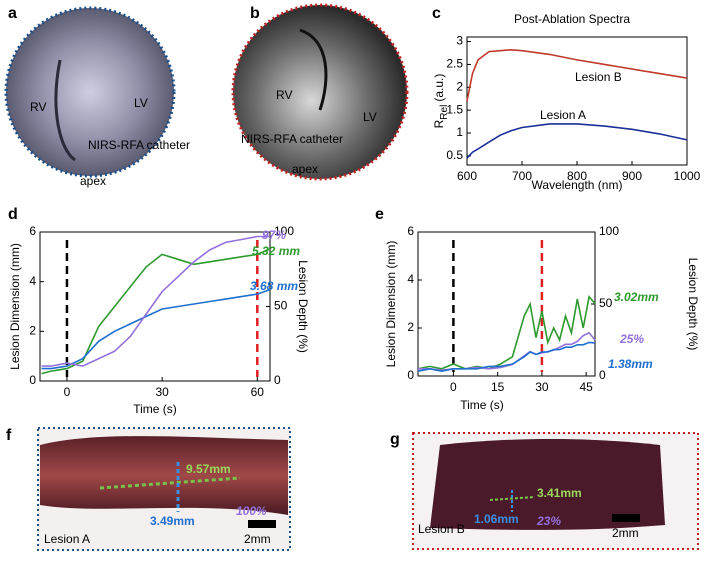 This screenshot has width=708, height=562. I want to click on xray-a, so click(90, 92).